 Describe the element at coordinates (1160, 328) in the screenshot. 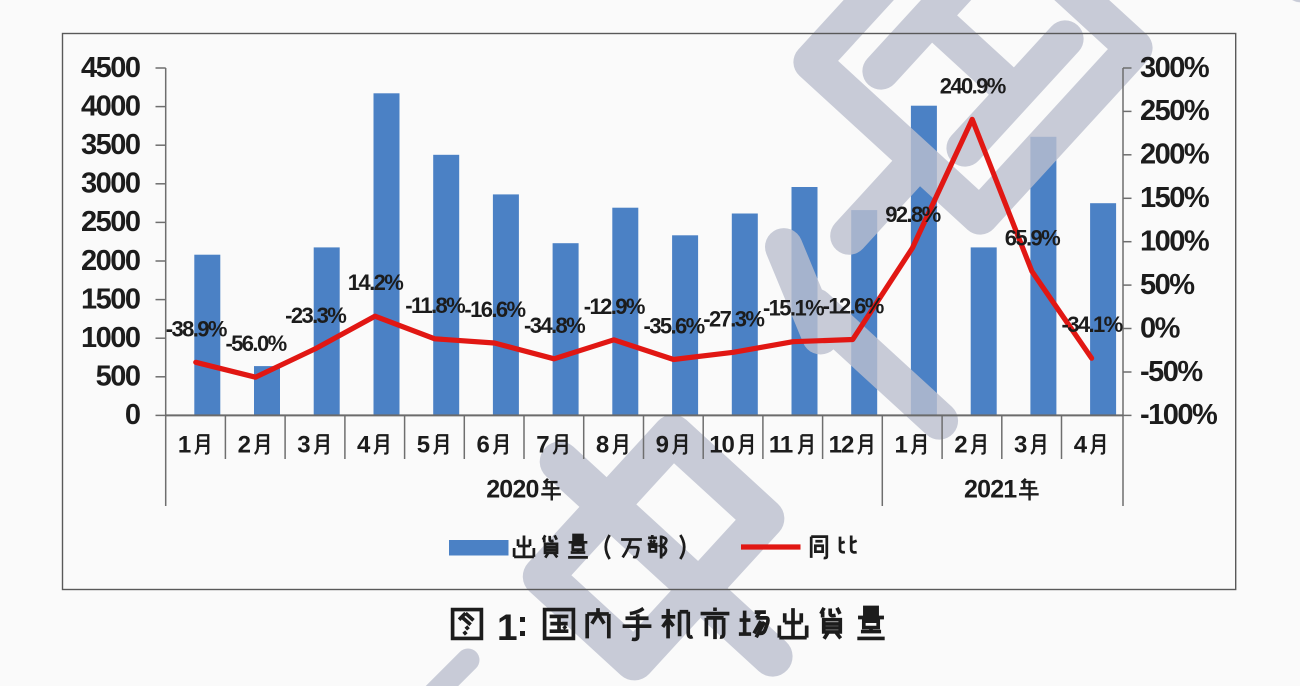

I see `svg-text: 0%` at that location.